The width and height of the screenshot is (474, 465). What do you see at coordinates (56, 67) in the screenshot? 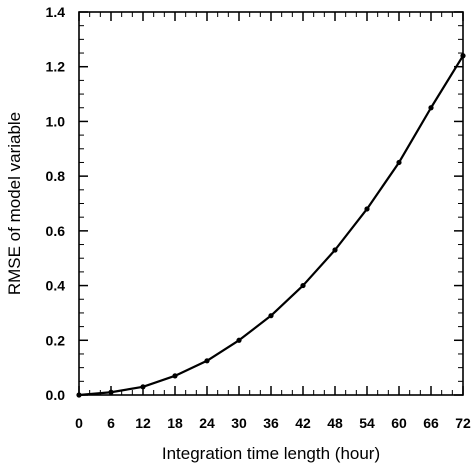
I see `y-tick-label: 1.2` at bounding box center [56, 67].